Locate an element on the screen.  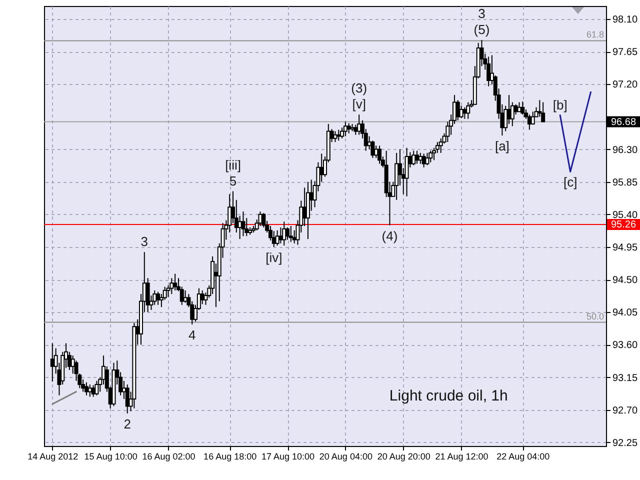
annotation: [a] is located at coordinates (502, 146).